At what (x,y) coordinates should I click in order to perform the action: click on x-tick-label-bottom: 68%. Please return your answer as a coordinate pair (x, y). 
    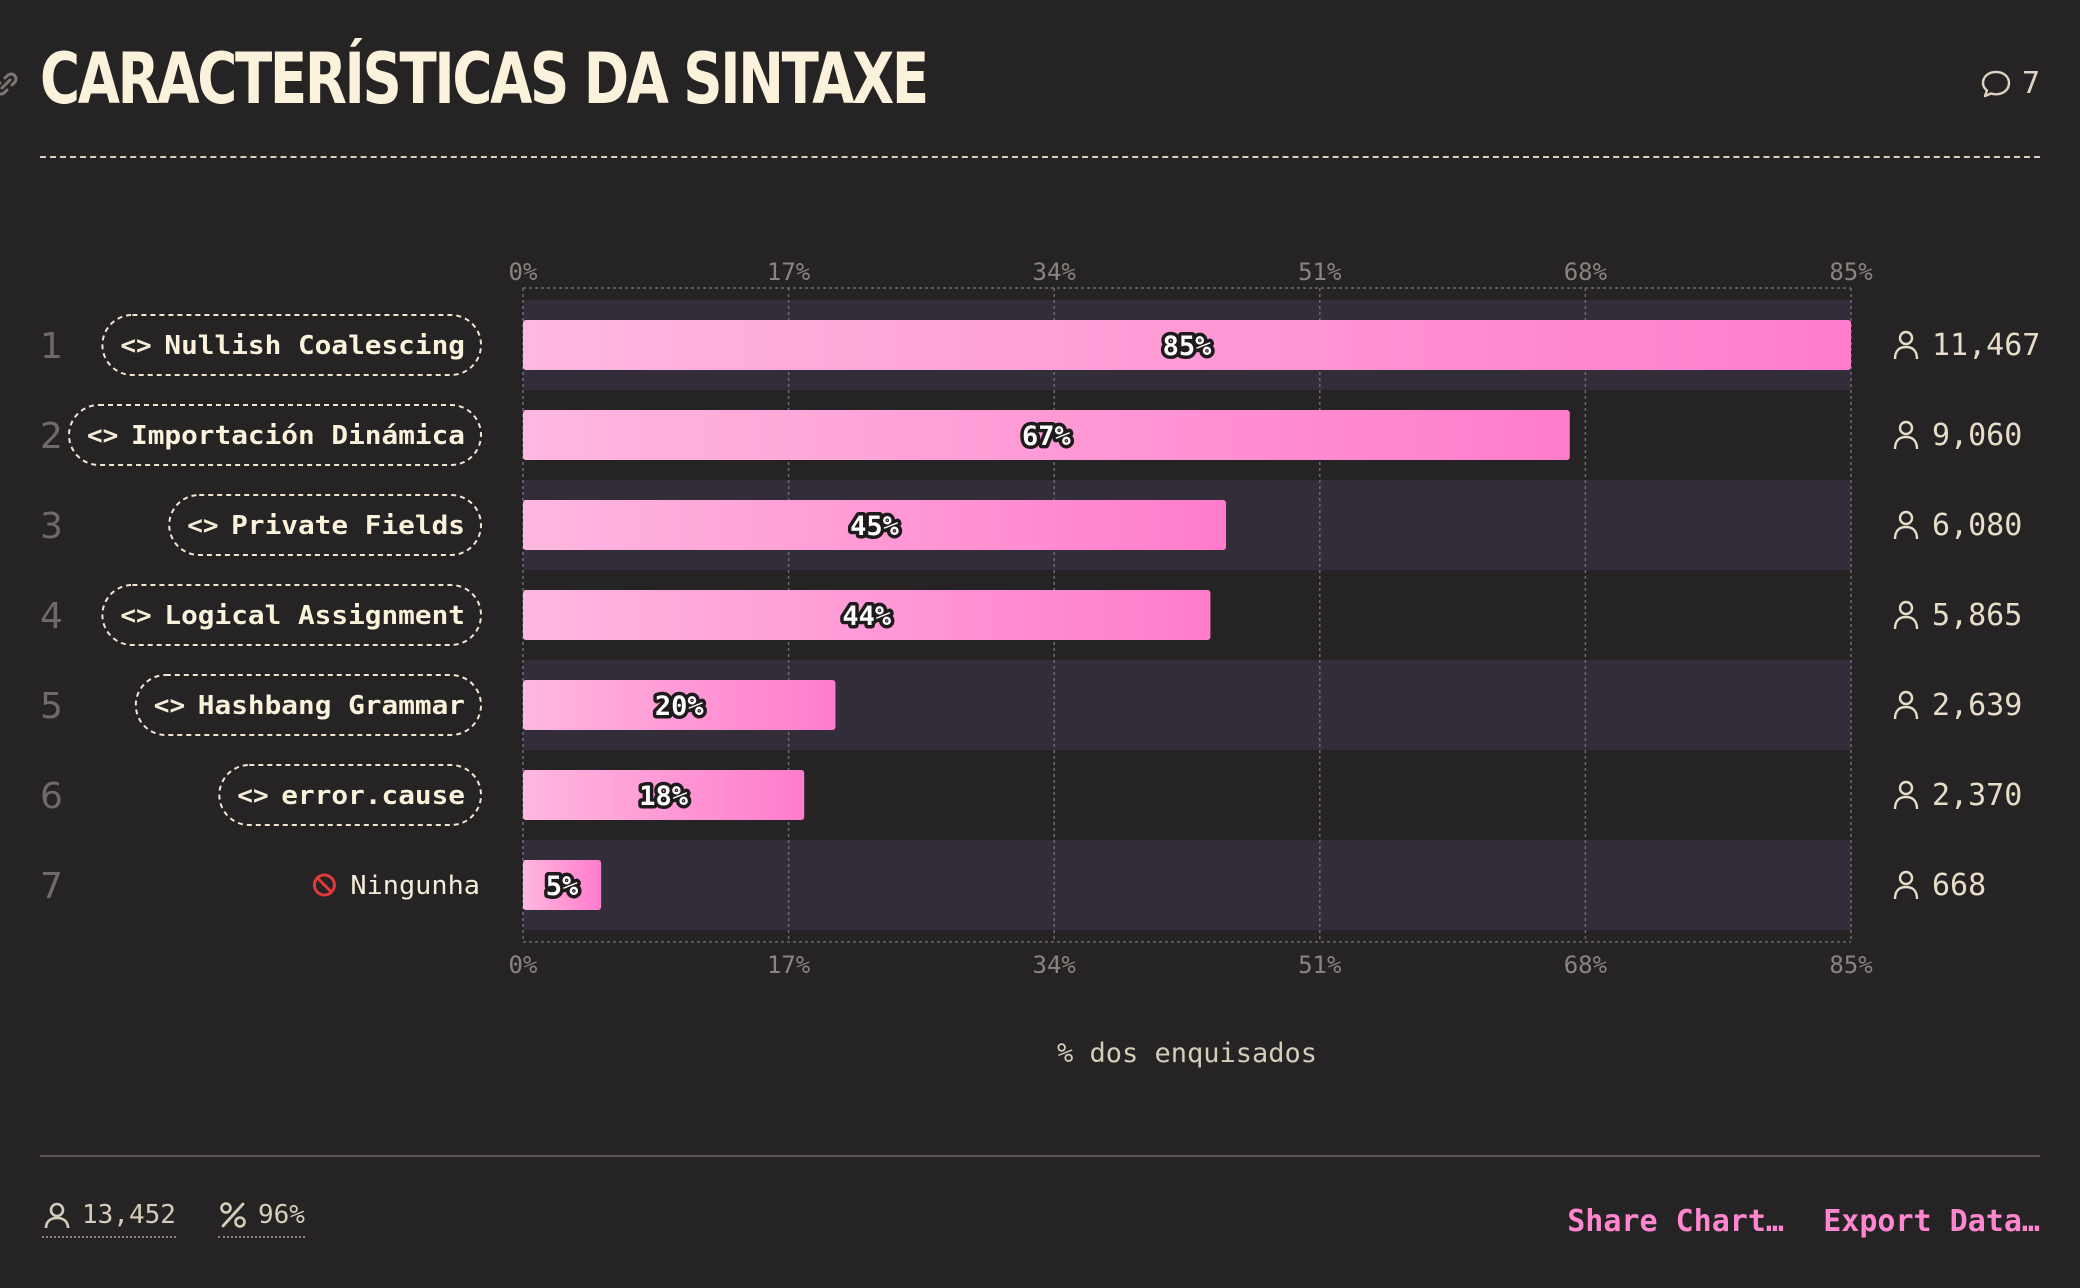
    Looking at the image, I should click on (1586, 965).